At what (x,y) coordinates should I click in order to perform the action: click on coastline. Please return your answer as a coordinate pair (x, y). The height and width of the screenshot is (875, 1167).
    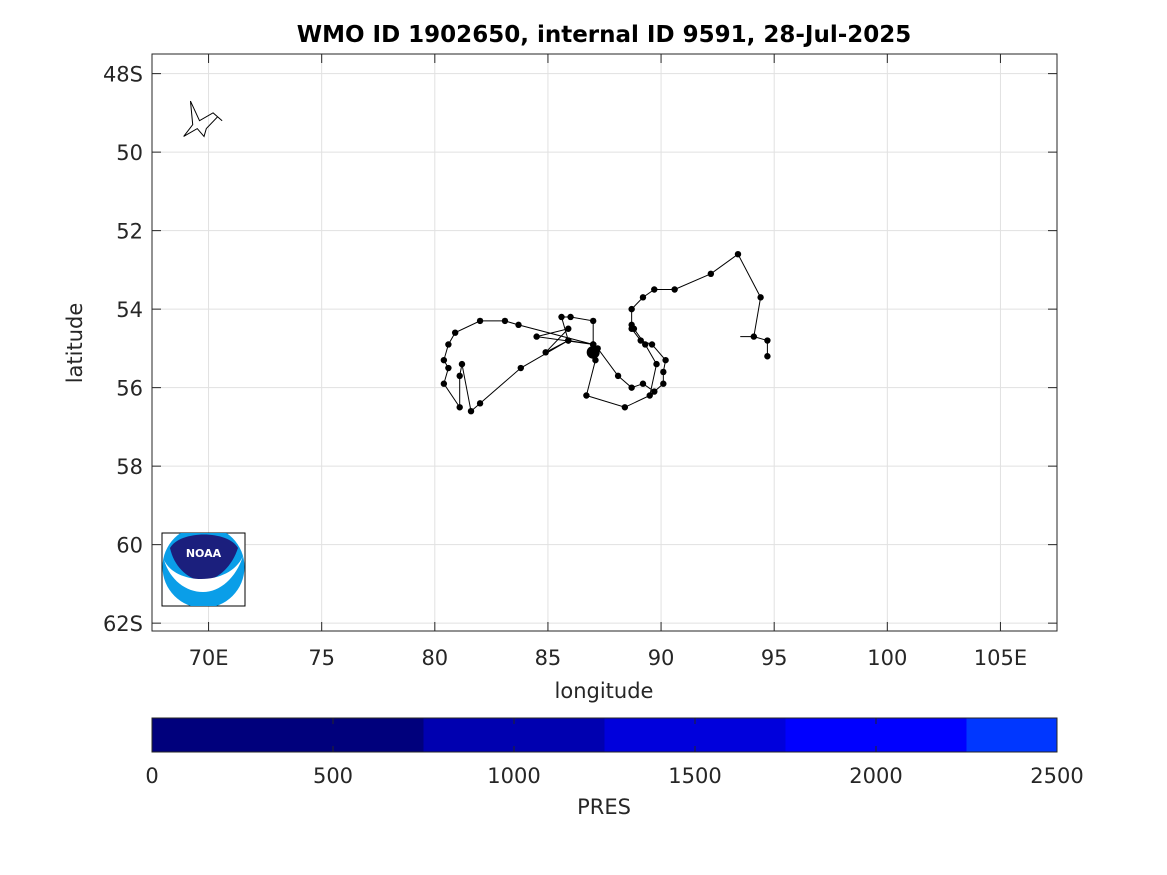
    Looking at the image, I should click on (203, 119).